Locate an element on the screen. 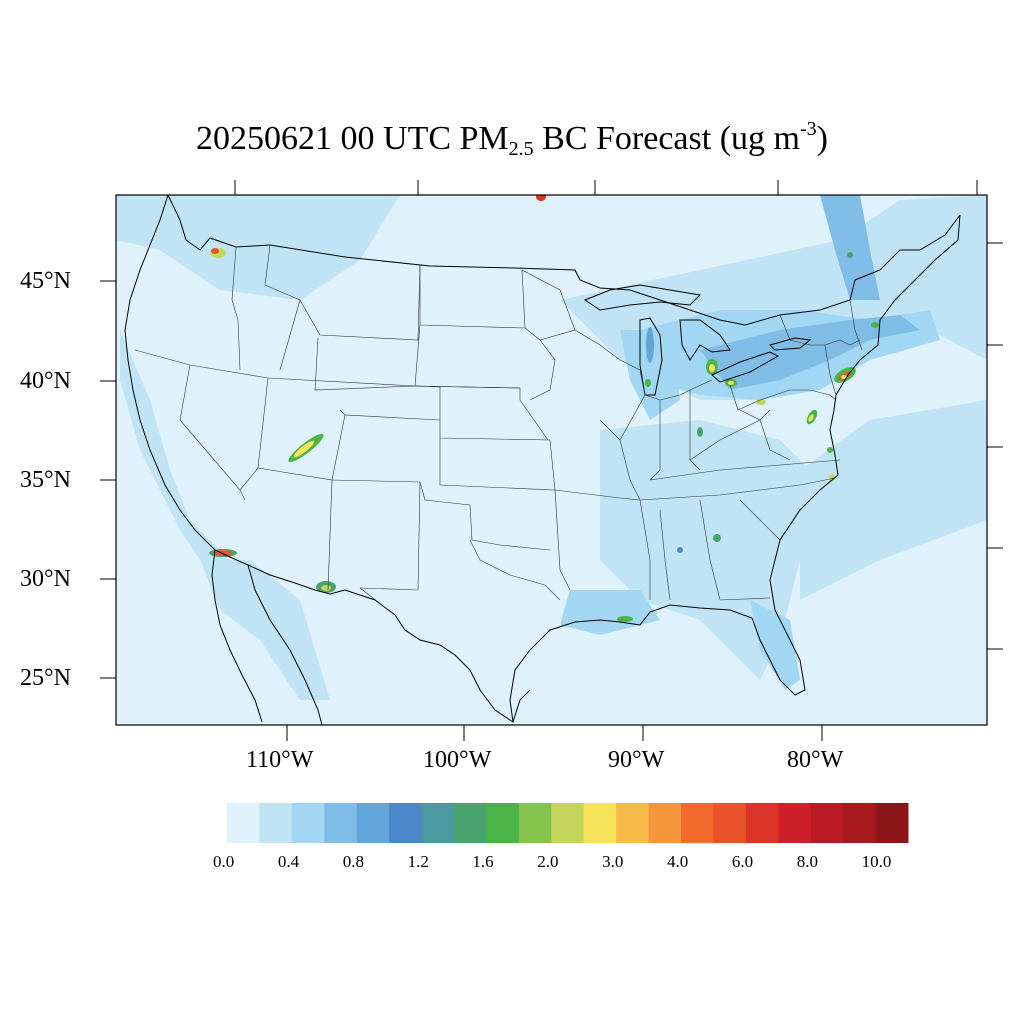  colorbar-label: 0.0 is located at coordinates (224, 861).